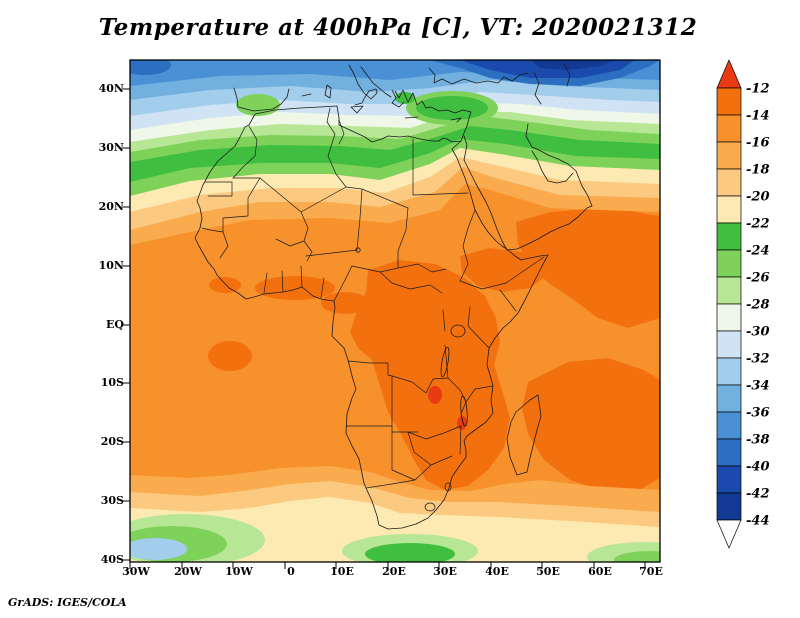 This screenshot has height=618, width=800. What do you see at coordinates (758, 467) in the screenshot?
I see `colorbar-label: -40` at bounding box center [758, 467].